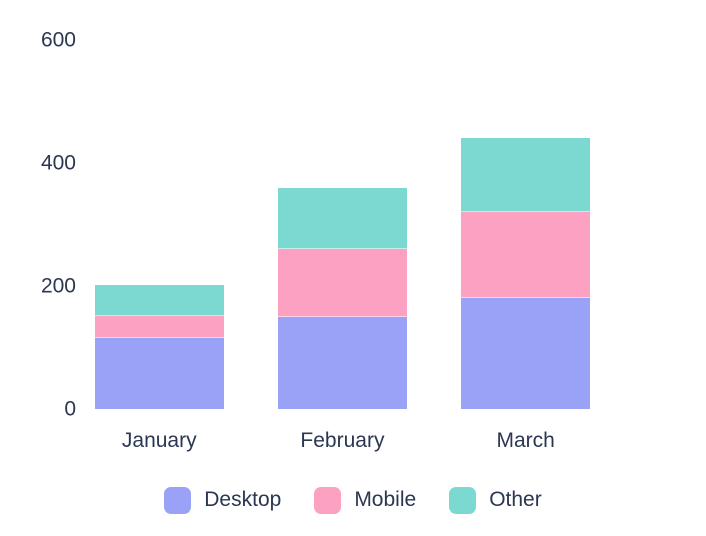 The image size is (706, 536). What do you see at coordinates (342, 218) in the screenshot?
I see `bar-segment-february-other` at bounding box center [342, 218].